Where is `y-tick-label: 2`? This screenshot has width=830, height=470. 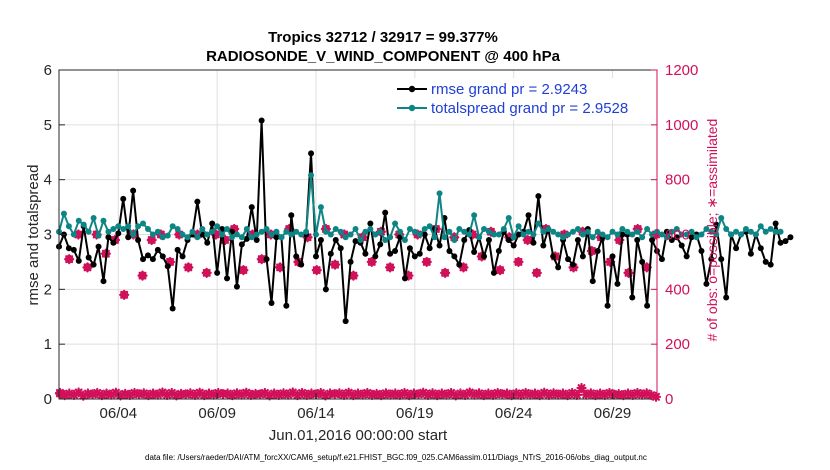
y-tick-label: 2 is located at coordinates (48, 289).